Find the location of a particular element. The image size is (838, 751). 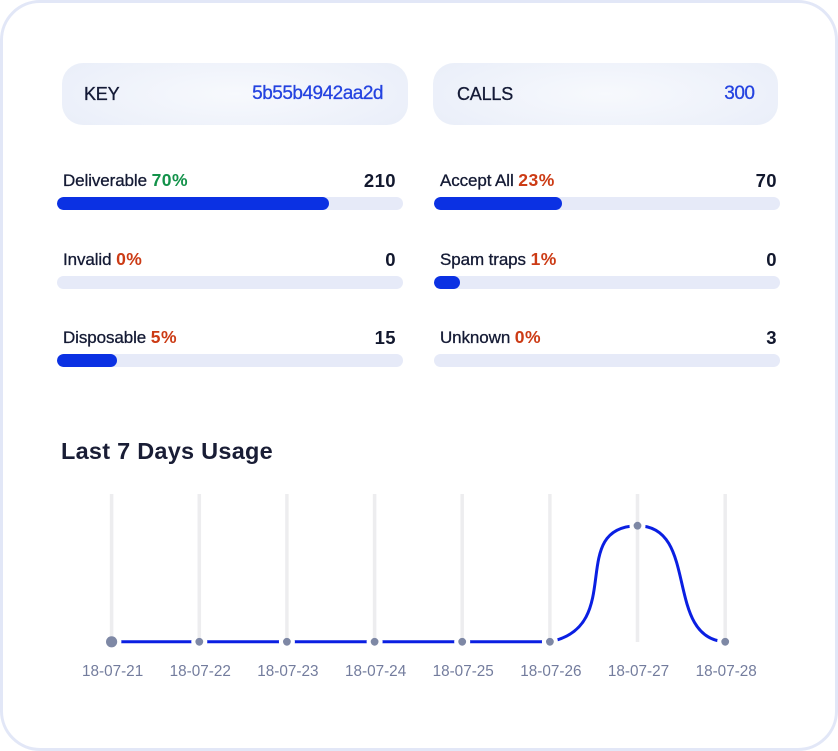

svg-text: 18-07-23 is located at coordinates (287, 671).